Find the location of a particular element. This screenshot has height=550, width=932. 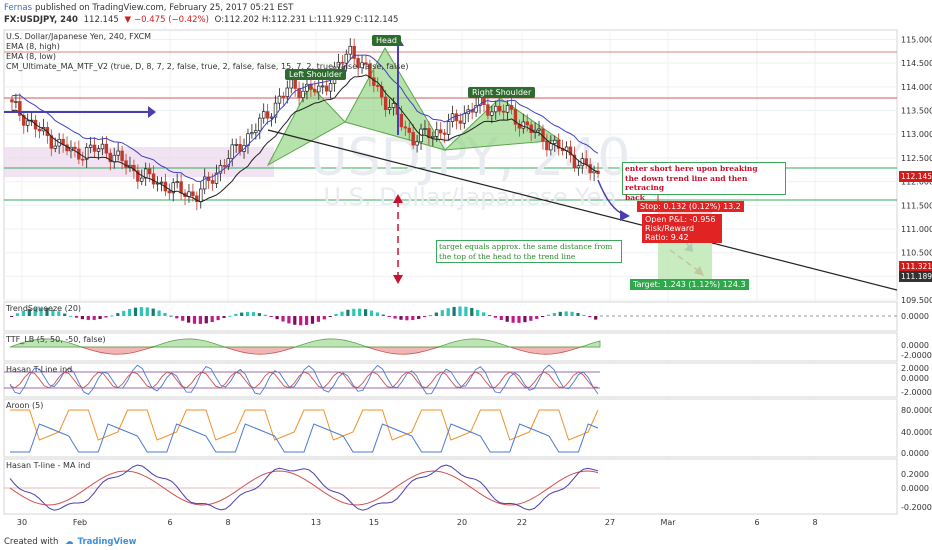

aroon-up-line is located at coordinates (304, 425).